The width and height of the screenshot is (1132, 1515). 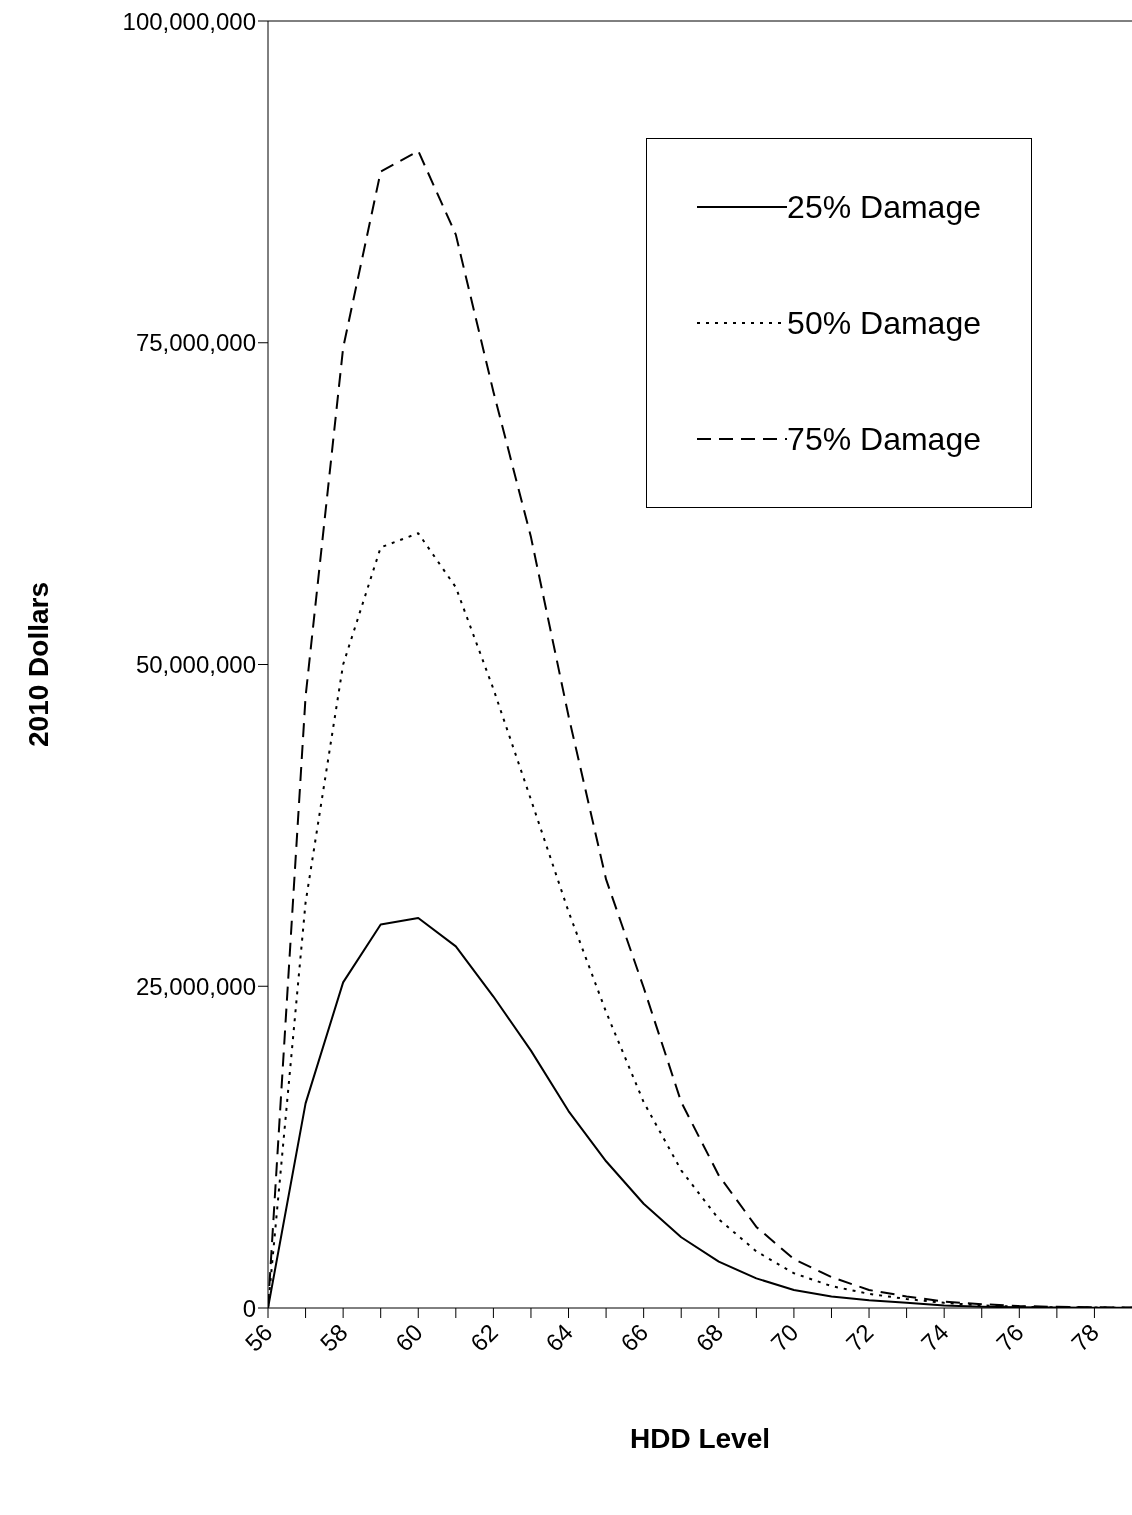 I want to click on x-tick-label: 58, so click(x=333, y=1337).